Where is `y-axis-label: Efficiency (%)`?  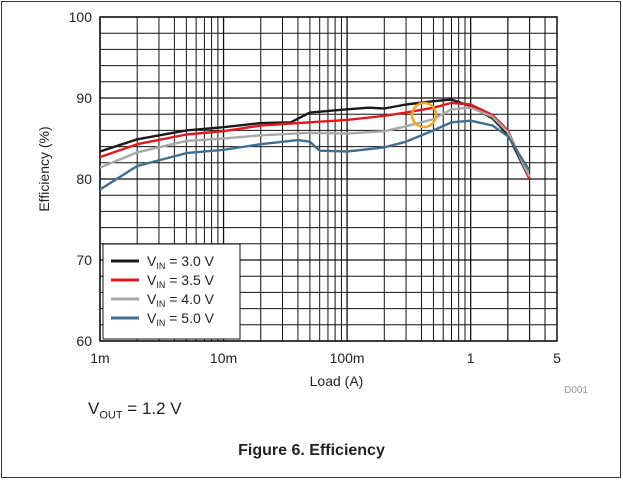 y-axis-label: Efficiency (%) is located at coordinates (44, 168).